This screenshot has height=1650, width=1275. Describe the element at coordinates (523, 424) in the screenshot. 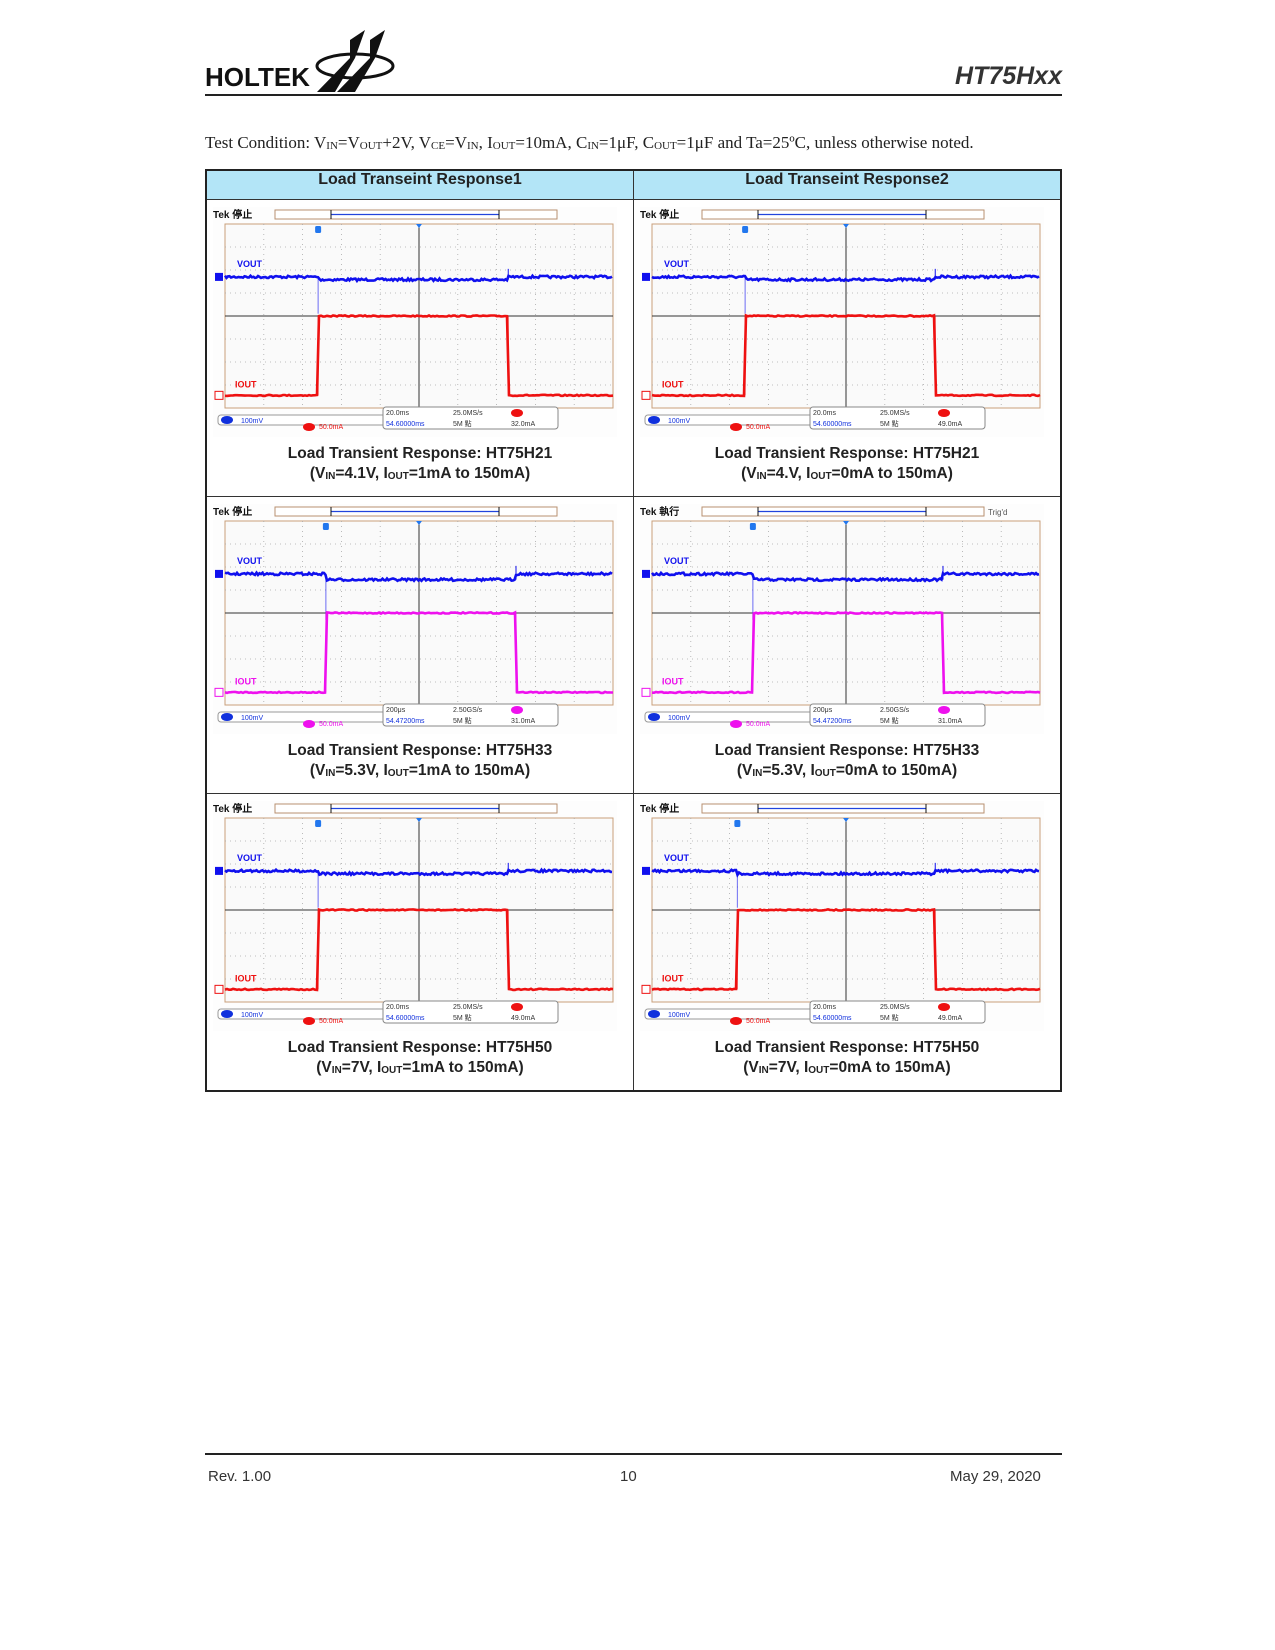

I see `trigger-level-value: 32.0mA` at that location.